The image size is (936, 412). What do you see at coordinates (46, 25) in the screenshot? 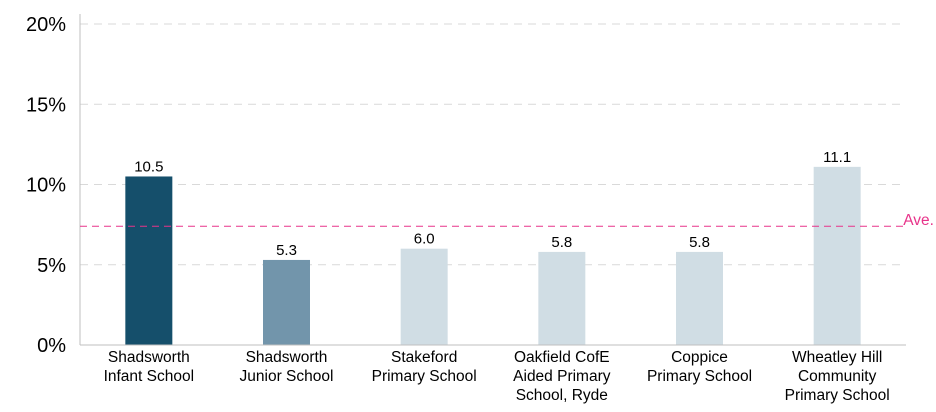
I see `y-tick-label: 20%` at bounding box center [46, 25].